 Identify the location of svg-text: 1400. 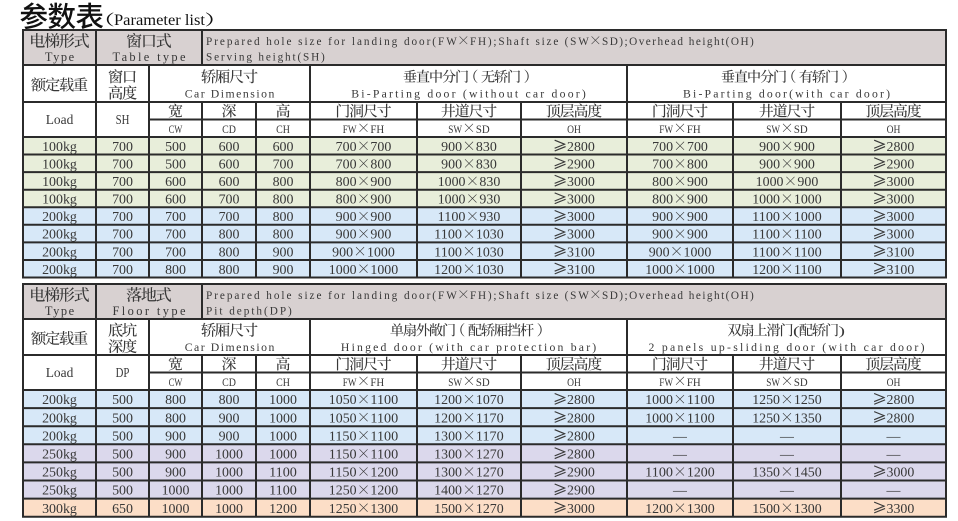
(448, 491).